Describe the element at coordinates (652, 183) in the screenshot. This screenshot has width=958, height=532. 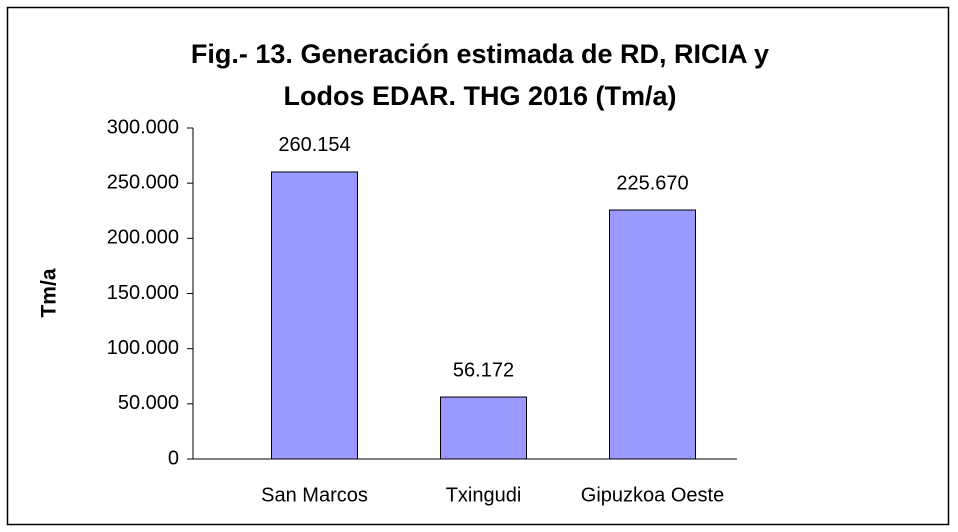
I see `value-label: 225.670` at that location.